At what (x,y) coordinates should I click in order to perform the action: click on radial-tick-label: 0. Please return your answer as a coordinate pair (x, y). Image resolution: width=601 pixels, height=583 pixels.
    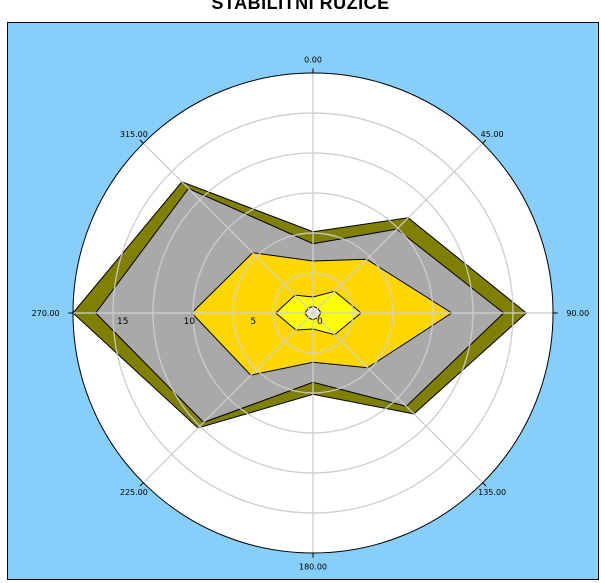
    Looking at the image, I should click on (320, 322).